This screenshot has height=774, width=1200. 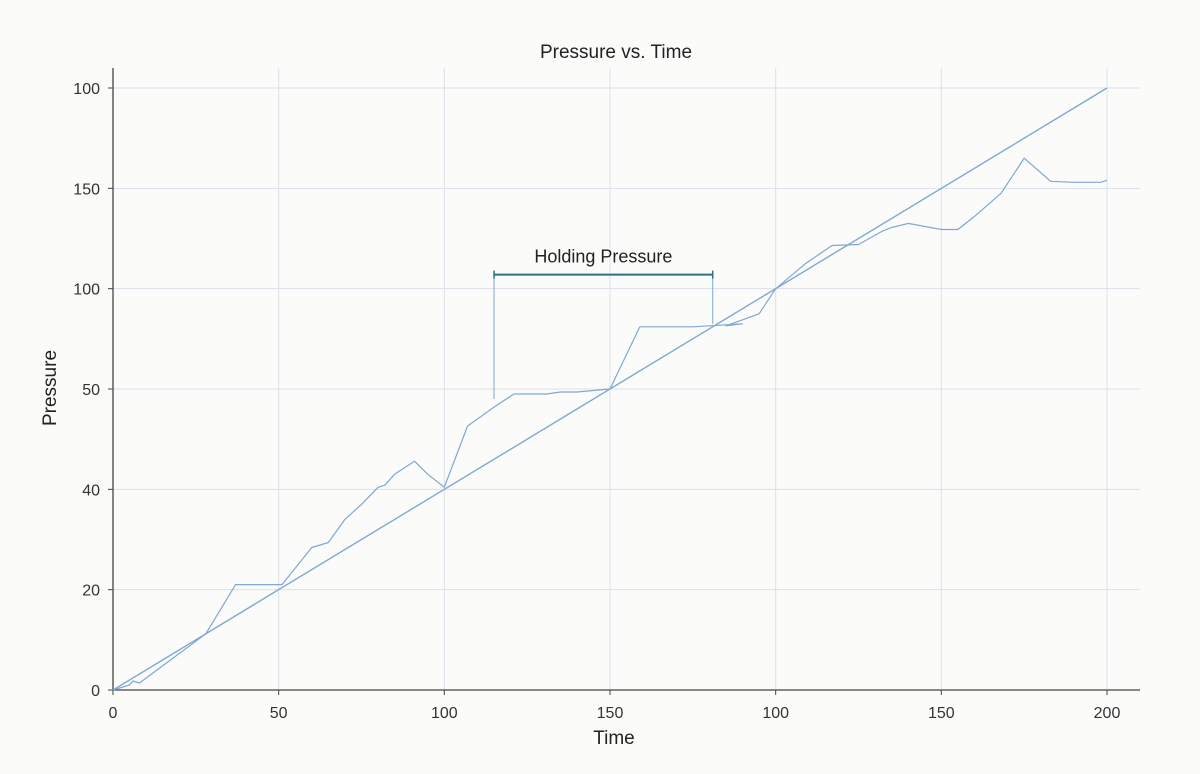 What do you see at coordinates (95, 691) in the screenshot?
I see `y-tick-label: 0` at bounding box center [95, 691].